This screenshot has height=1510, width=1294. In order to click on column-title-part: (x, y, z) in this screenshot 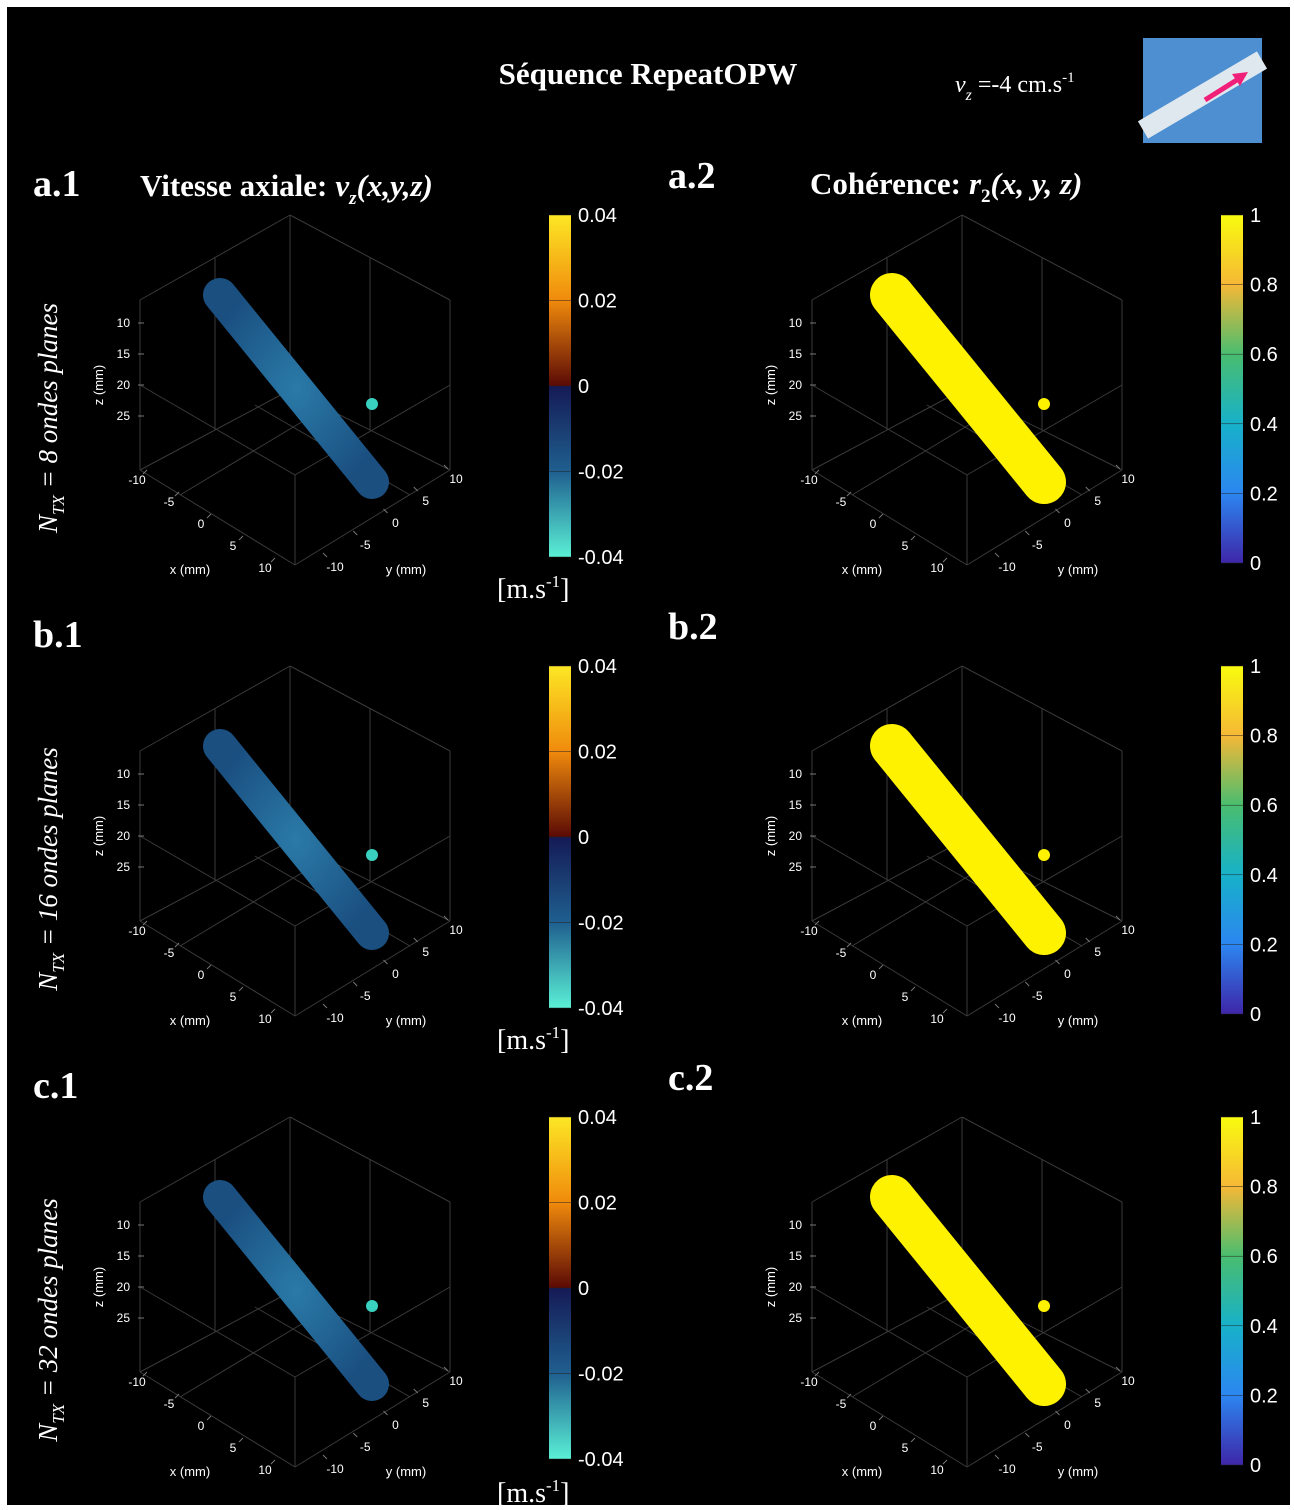, I will do `click(1037, 183)`.